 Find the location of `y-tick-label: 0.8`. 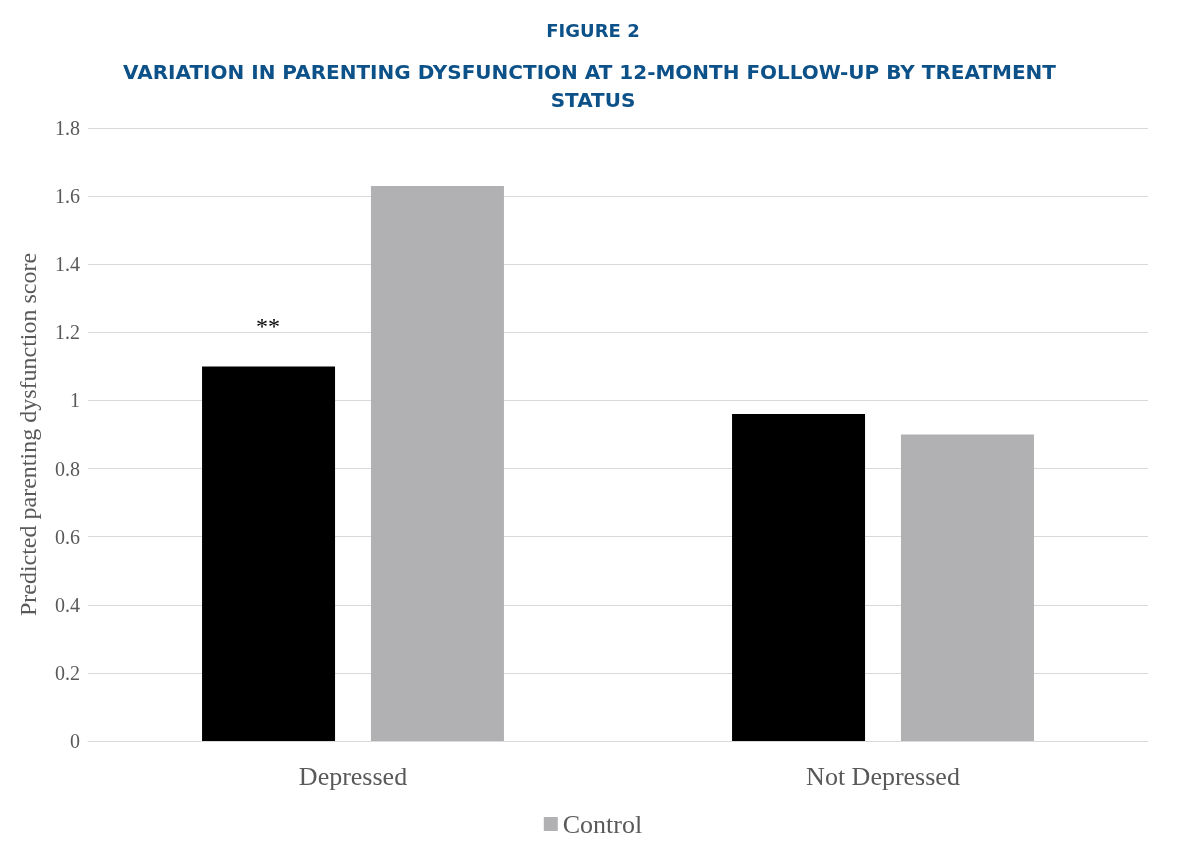

y-tick-label: 0.8 is located at coordinates (67, 468).